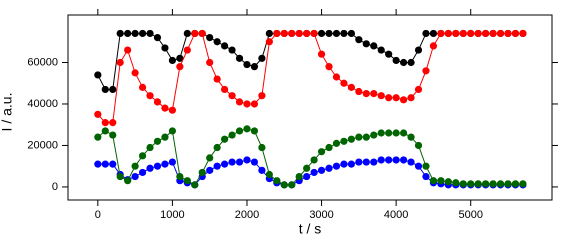  I want to click on x-tick-label: 3000, so click(321, 215).